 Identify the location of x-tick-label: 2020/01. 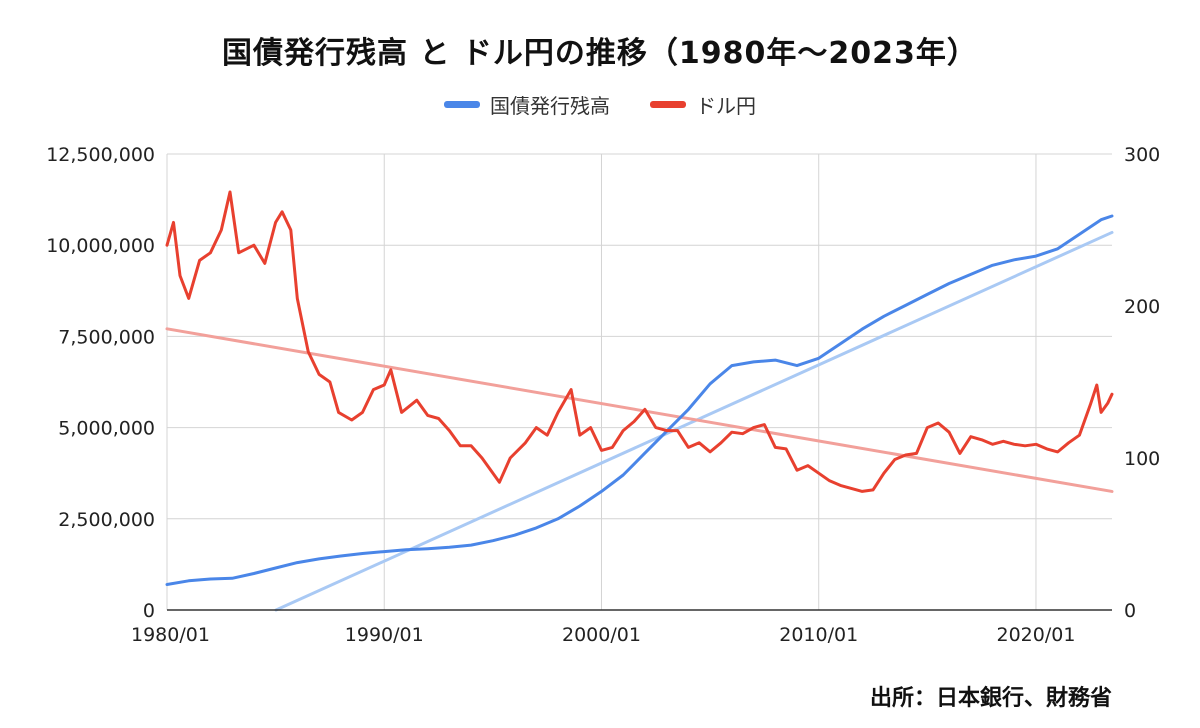
(1035, 635).